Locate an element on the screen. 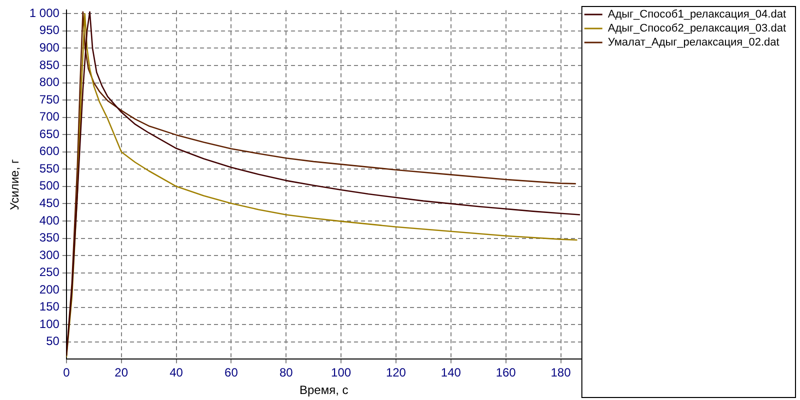 This screenshot has width=800, height=400. y-tick-label: 1 000 is located at coordinates (44, 13).